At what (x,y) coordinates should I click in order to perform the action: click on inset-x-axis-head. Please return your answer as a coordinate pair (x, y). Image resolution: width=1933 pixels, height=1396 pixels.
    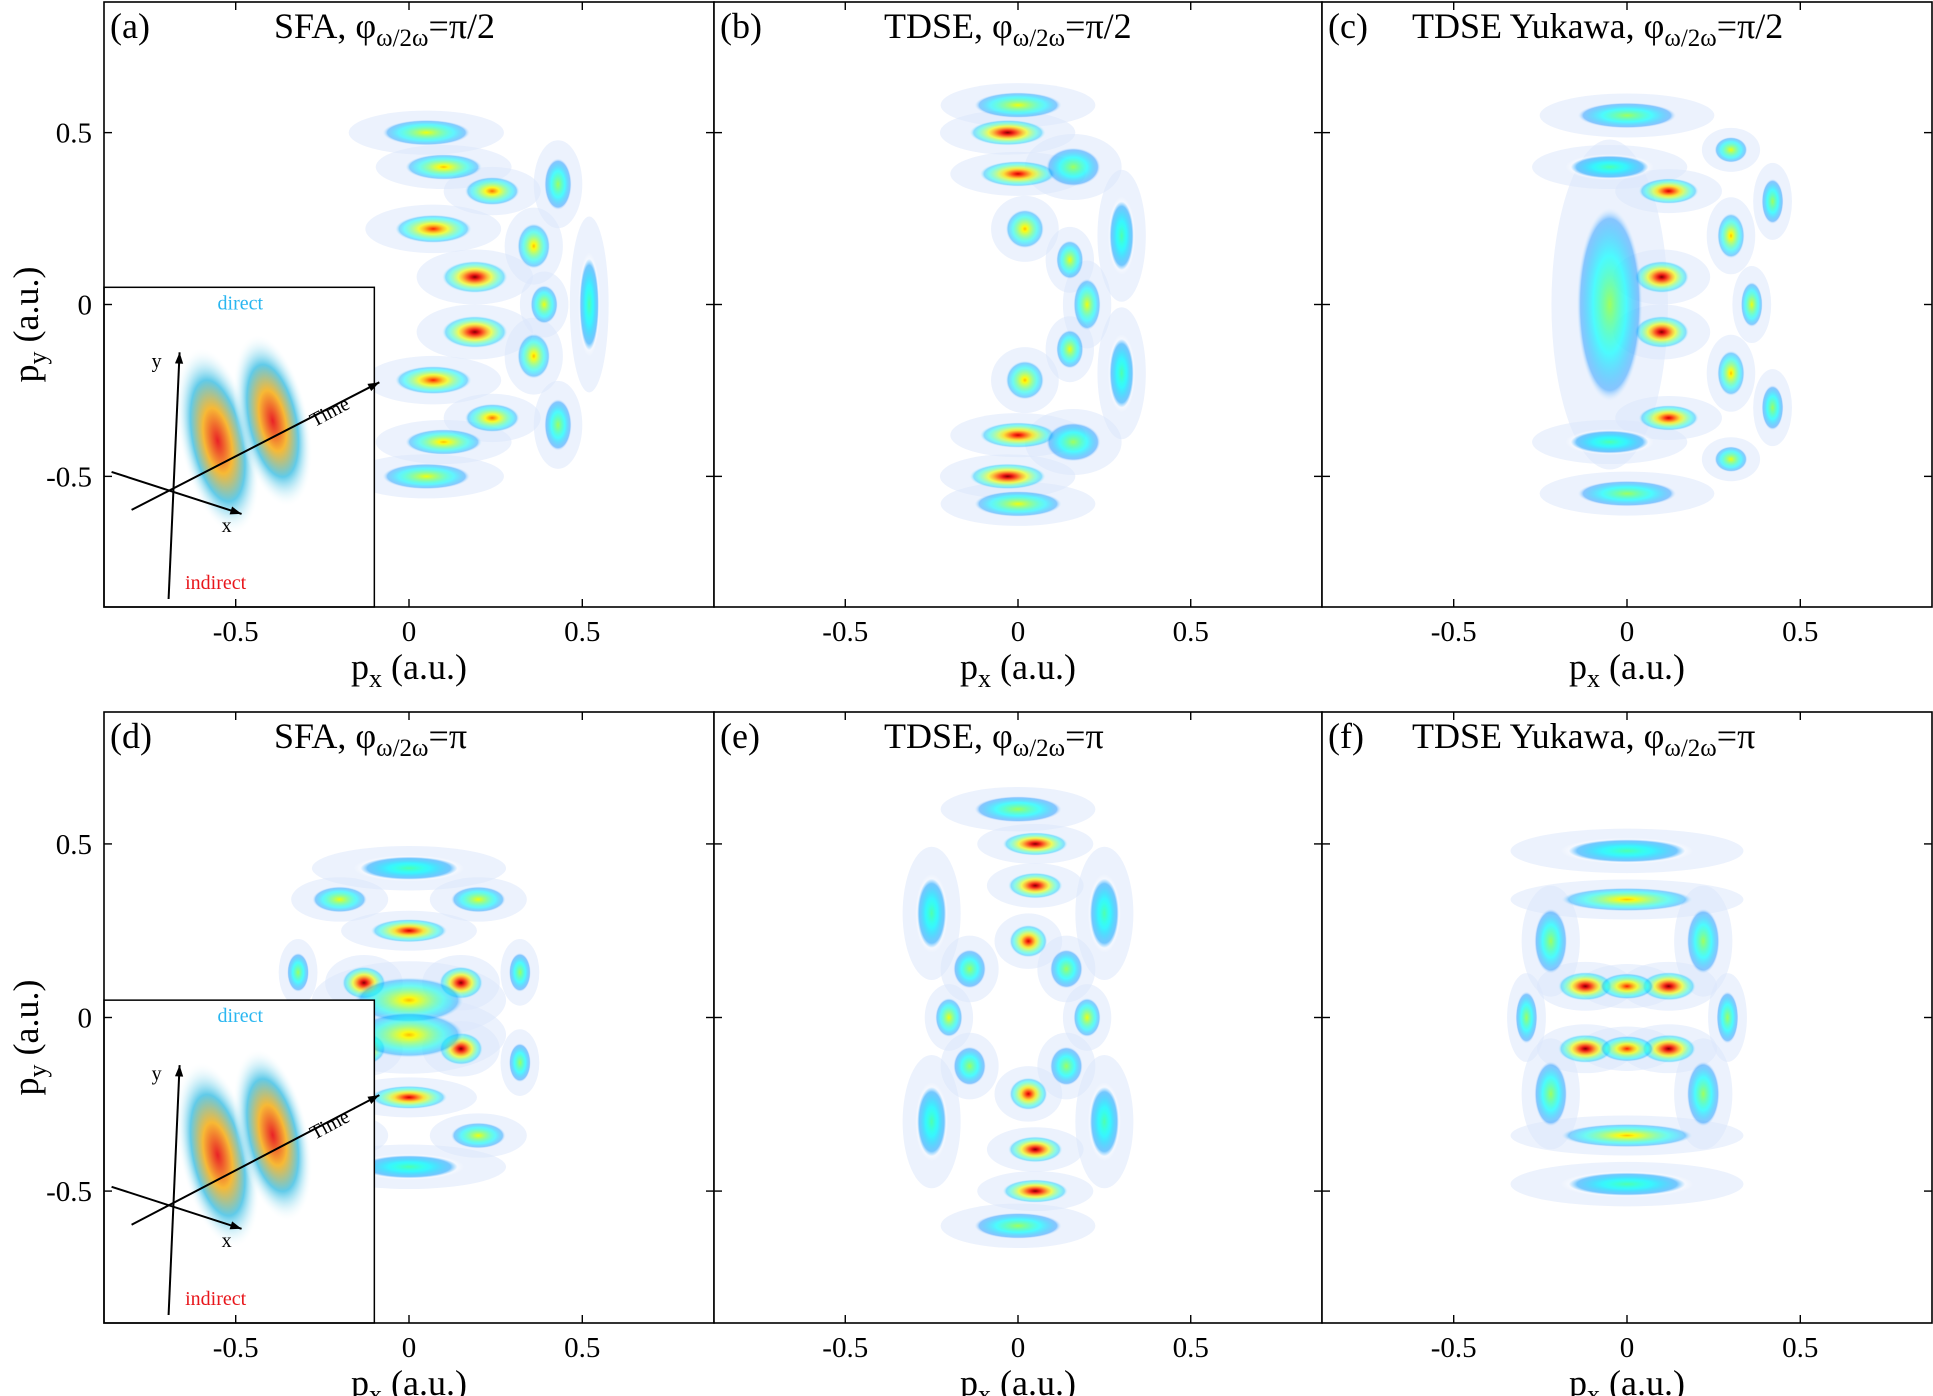
    Looking at the image, I should click on (235, 510).